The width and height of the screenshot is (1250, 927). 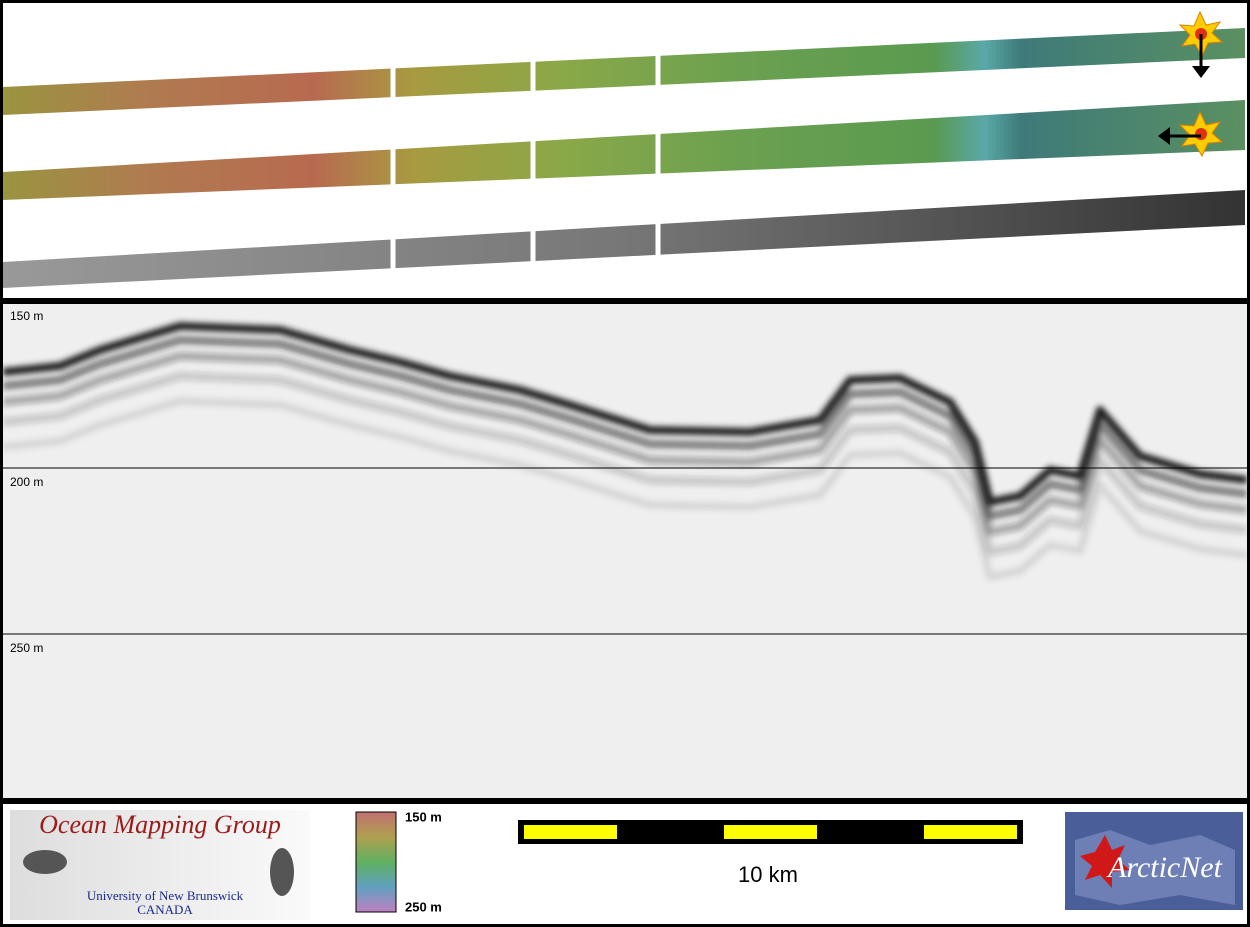 I want to click on colorbar, so click(x=376, y=862).